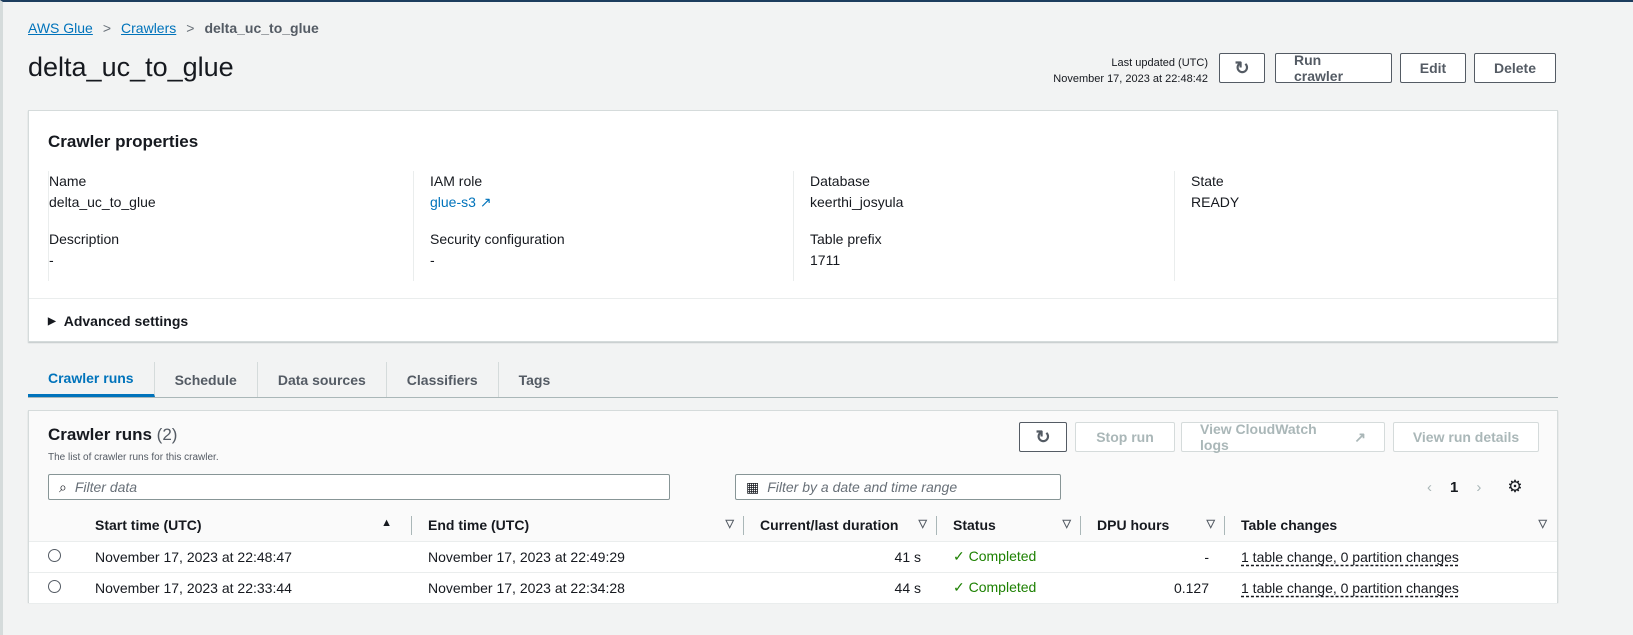  Describe the element at coordinates (1009, 526) in the screenshot. I see `col-status: Status ▽` at that location.